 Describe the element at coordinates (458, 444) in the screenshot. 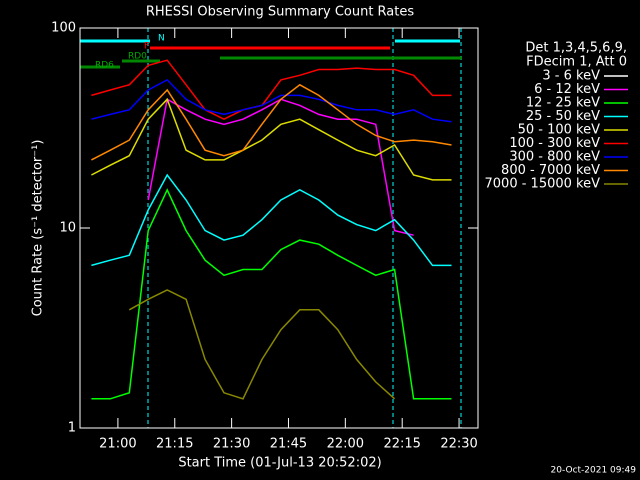

I see `x-tick-label: 22:30` at that location.